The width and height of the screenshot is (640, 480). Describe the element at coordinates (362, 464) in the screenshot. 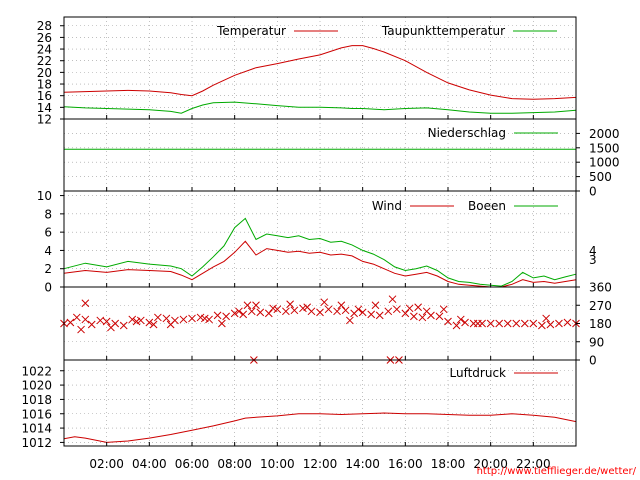

I see `x-tick-label: 14:00` at that location.